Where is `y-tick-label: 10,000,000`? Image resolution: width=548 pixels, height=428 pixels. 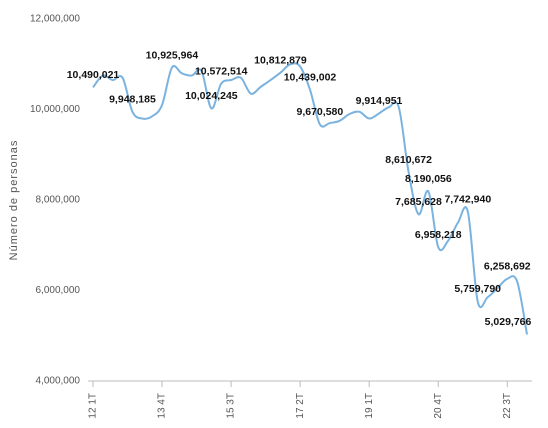
y-tick-label: 10,000,000 is located at coordinates (55, 109).